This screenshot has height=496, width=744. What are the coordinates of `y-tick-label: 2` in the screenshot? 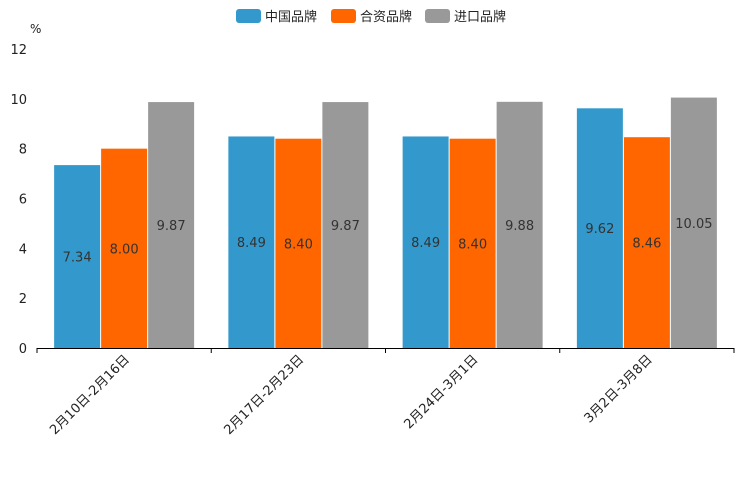 It's located at (23, 299).